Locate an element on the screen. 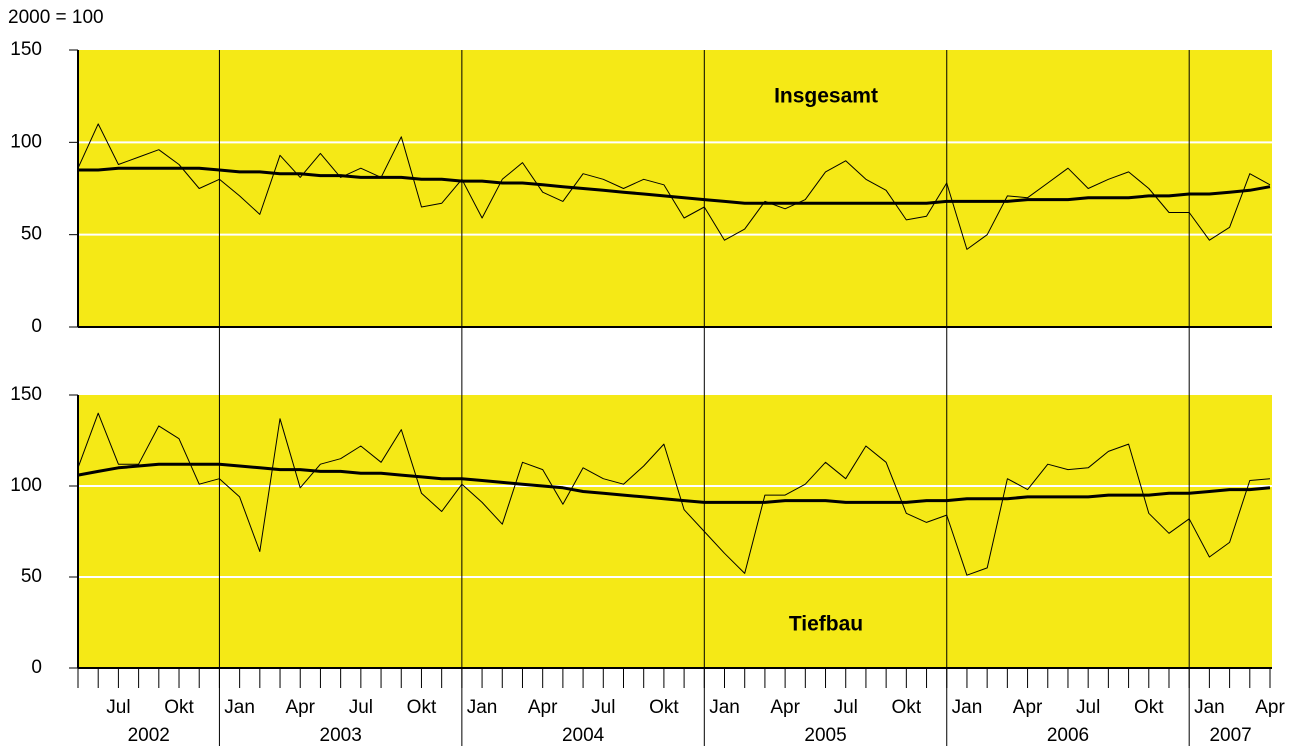 This screenshot has height=746, width=1303. panel-title: Insgesamt is located at coordinates (826, 96).